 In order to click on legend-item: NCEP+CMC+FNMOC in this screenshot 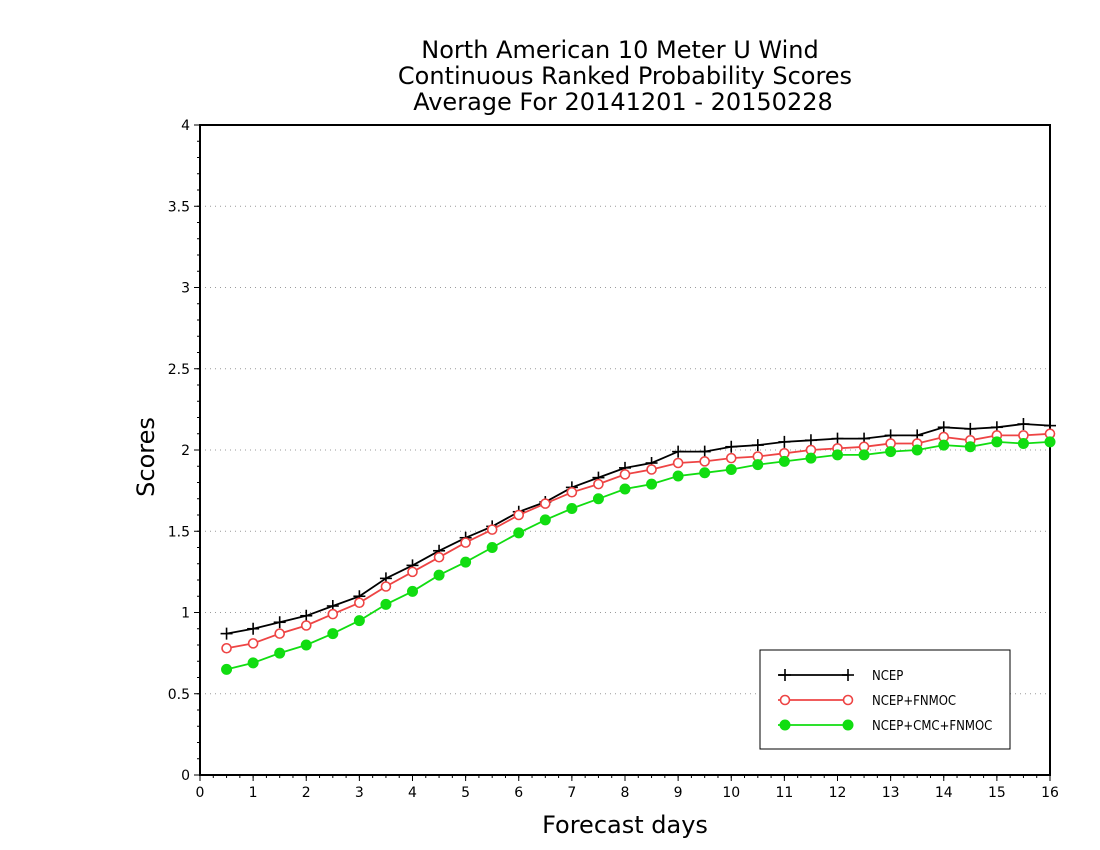, I will do `click(885, 726)`.